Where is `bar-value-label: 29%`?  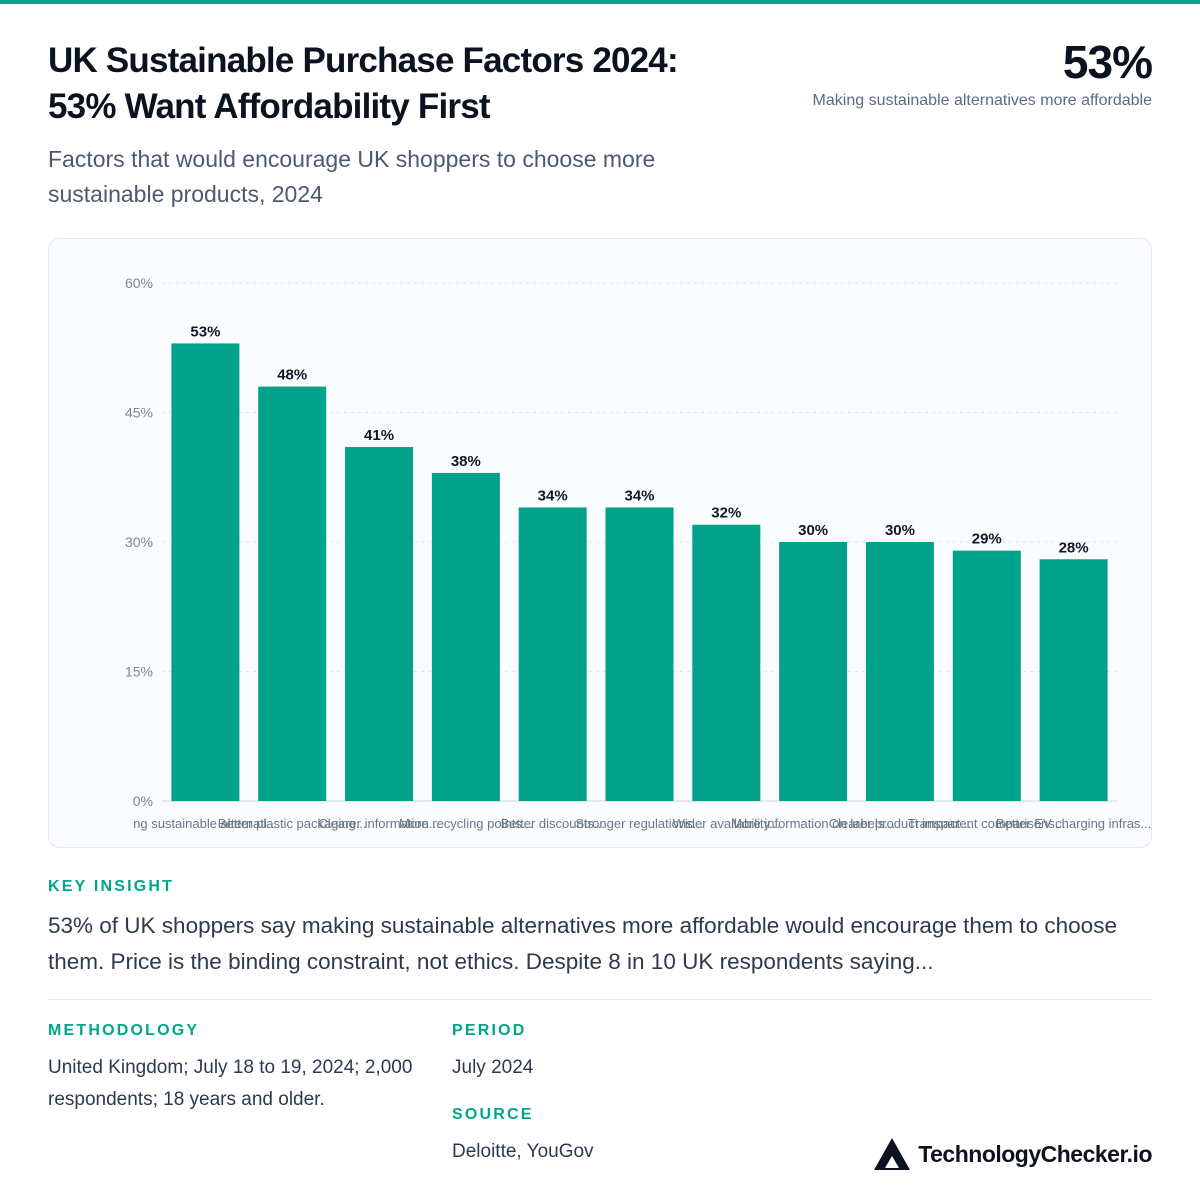 bar-value-label: 29% is located at coordinates (987, 539).